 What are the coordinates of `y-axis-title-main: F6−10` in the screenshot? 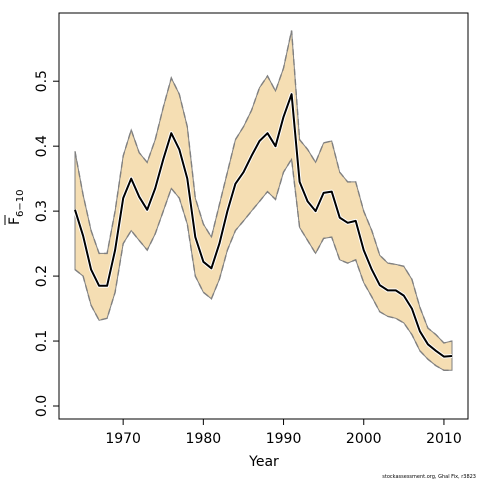 It's located at (16, 207).